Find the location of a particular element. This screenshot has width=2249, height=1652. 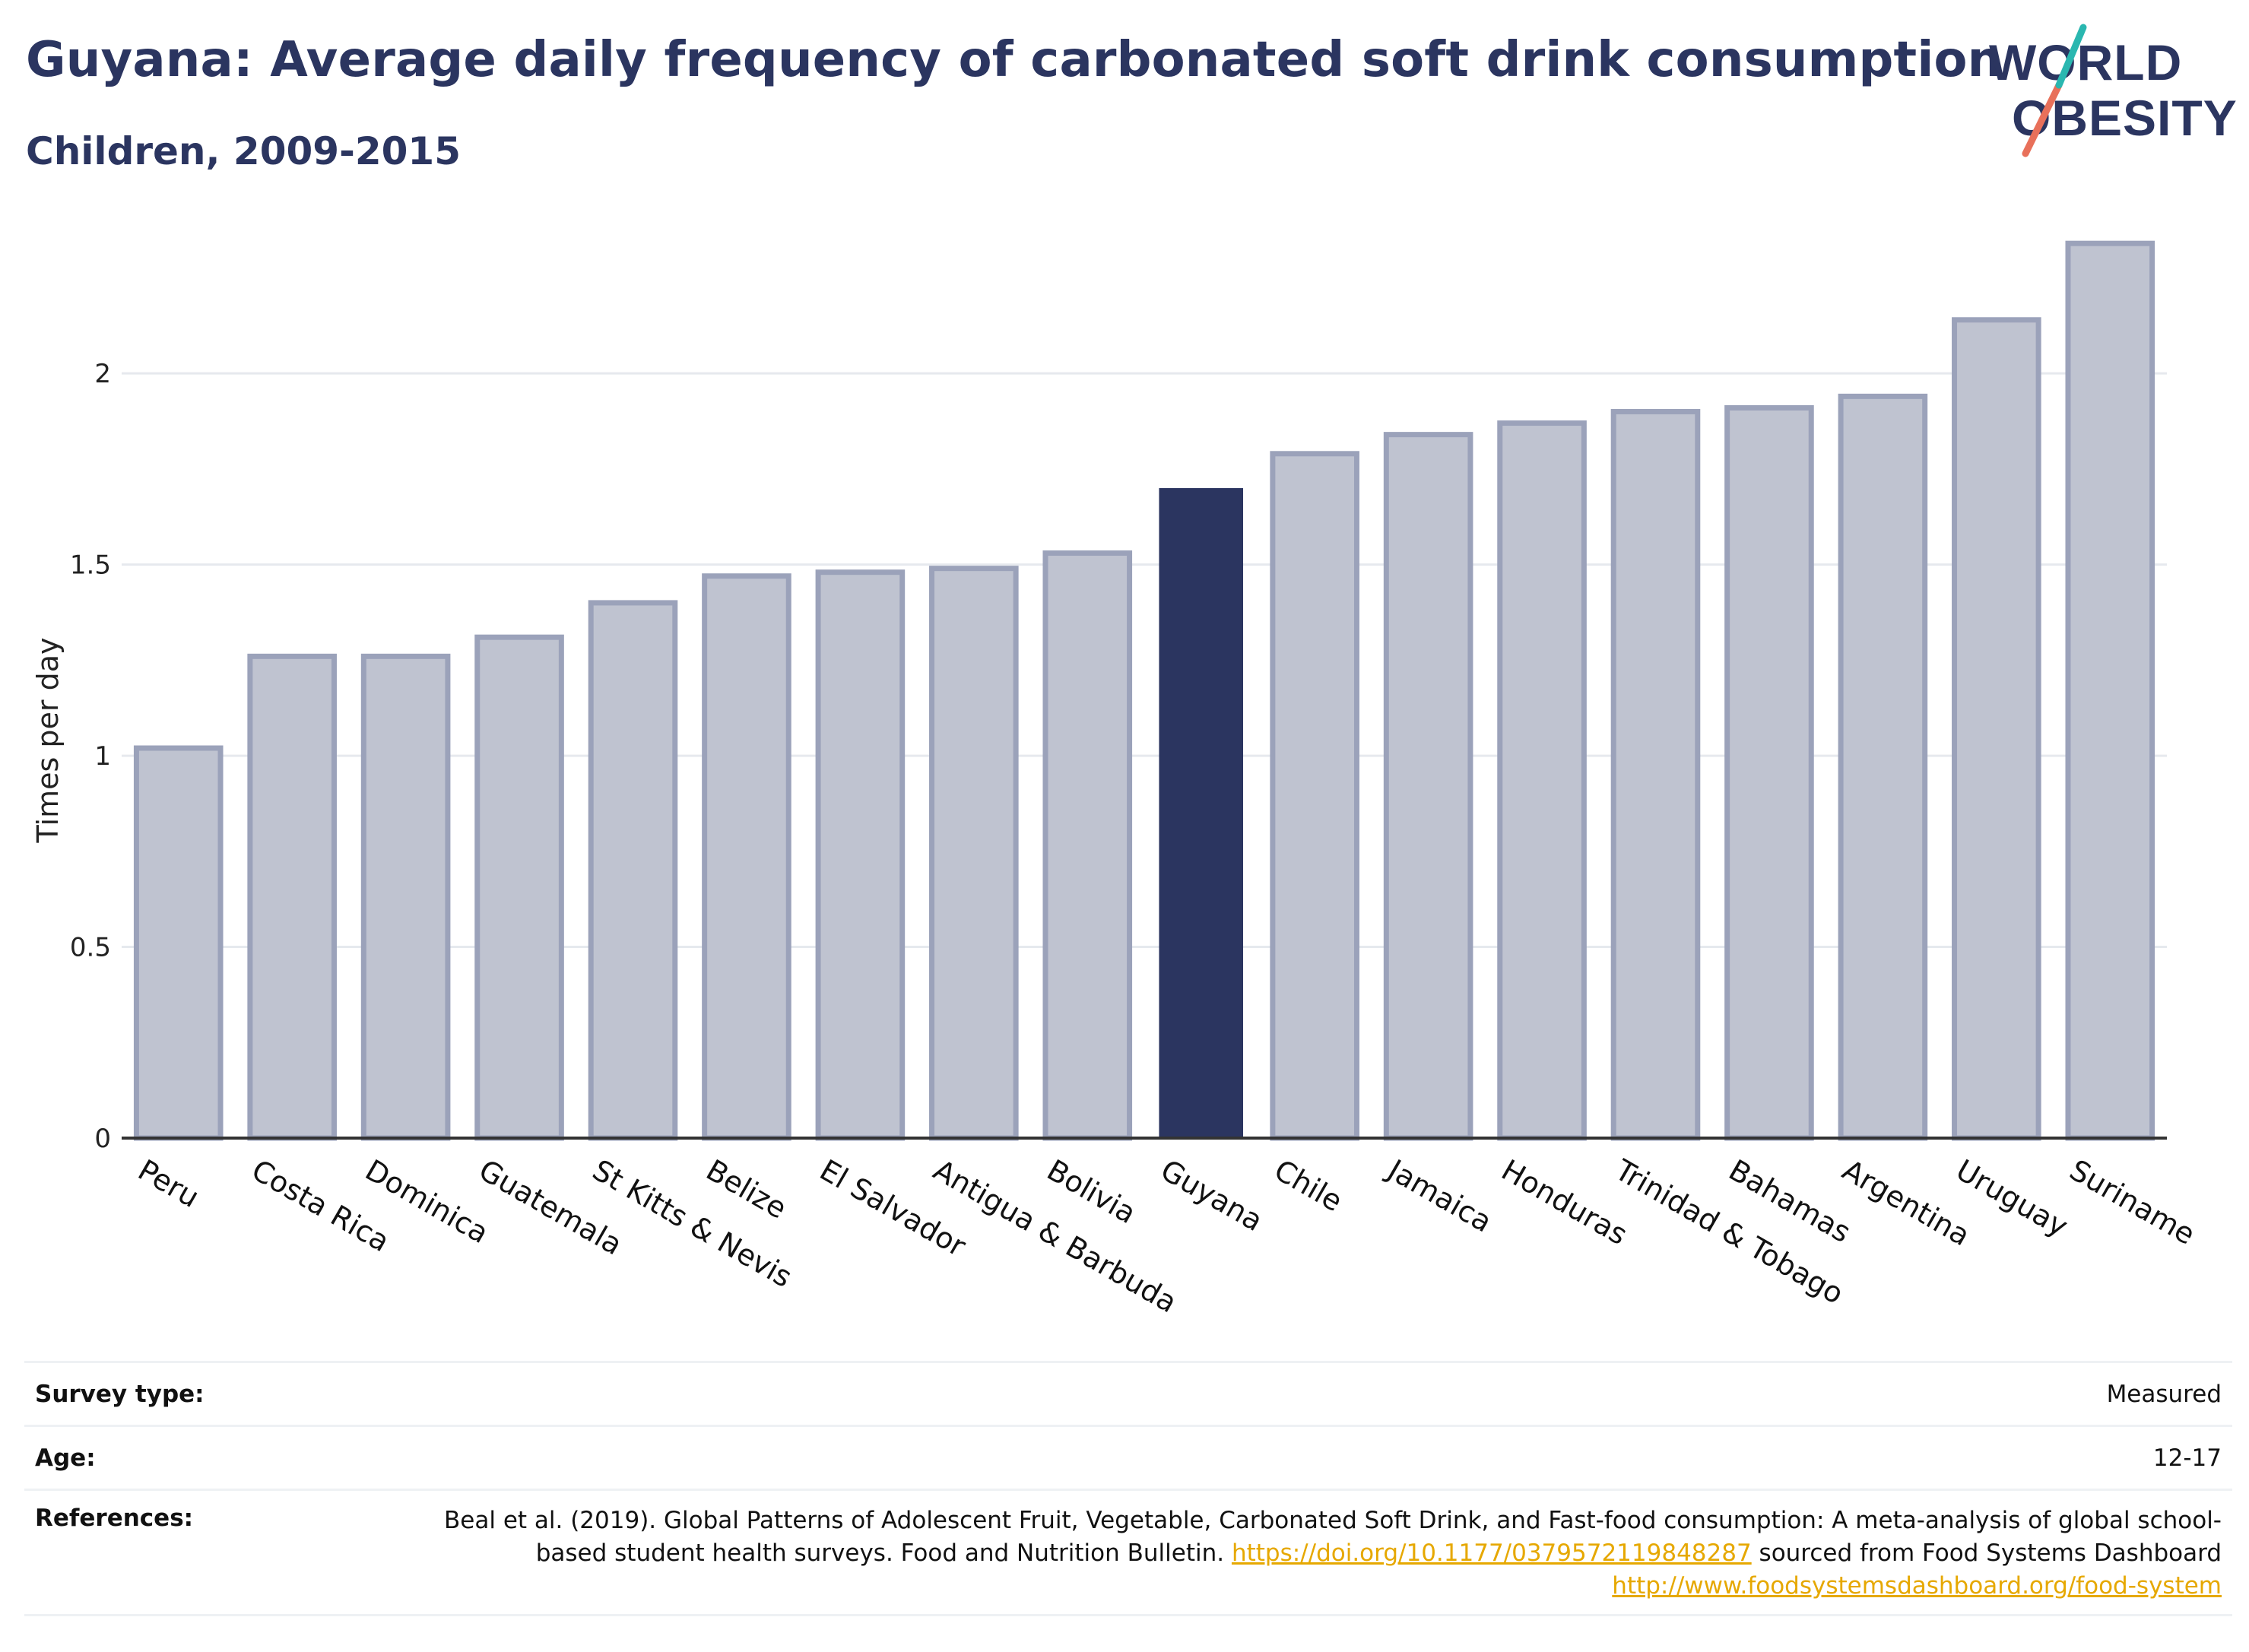

bar-uruguay is located at coordinates (1996, 729).